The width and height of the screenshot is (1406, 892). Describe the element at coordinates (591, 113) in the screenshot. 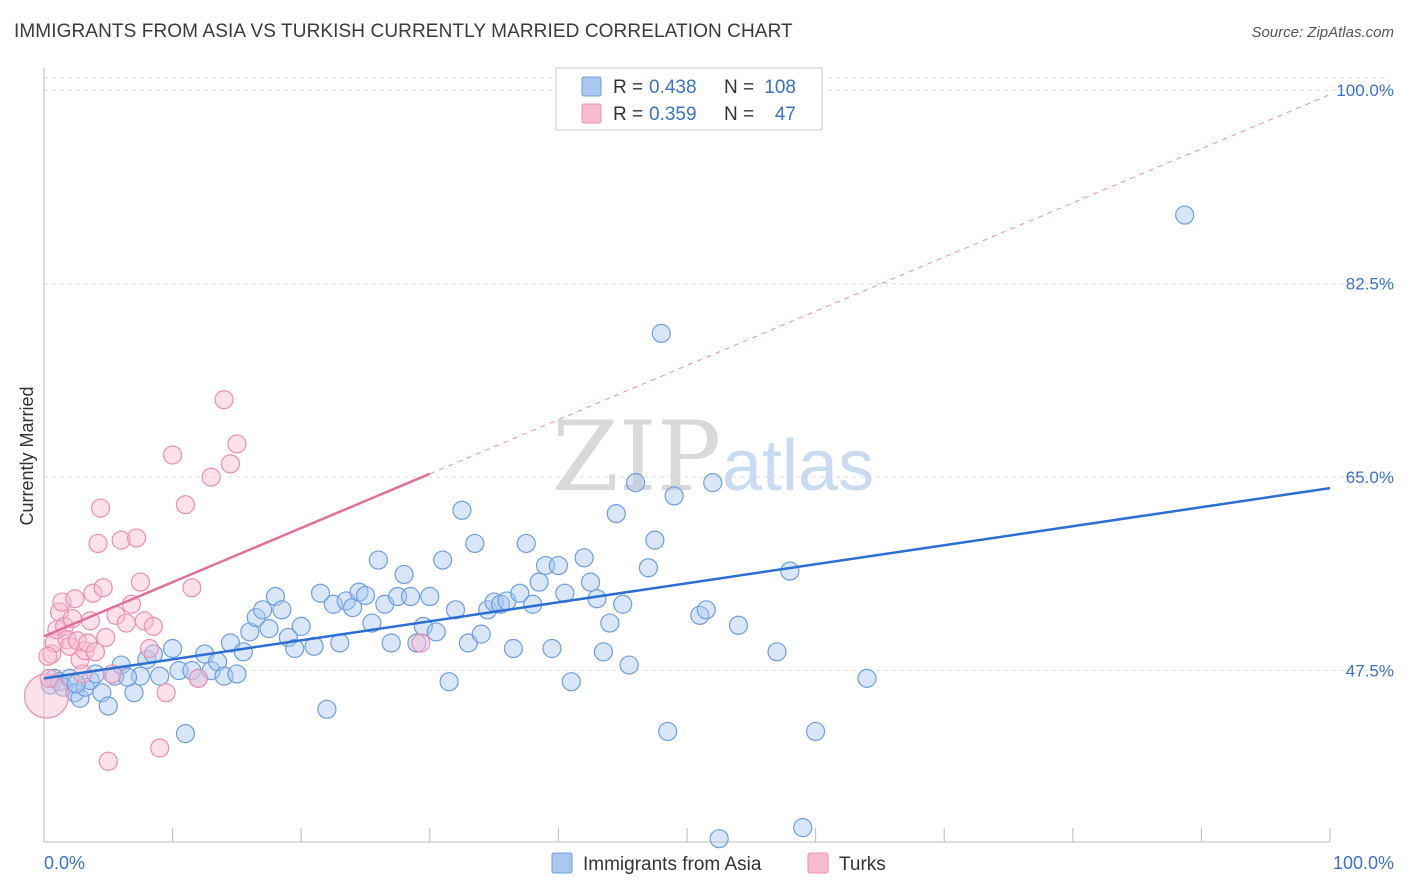

I see `stats-legend-swatch-pink` at that location.